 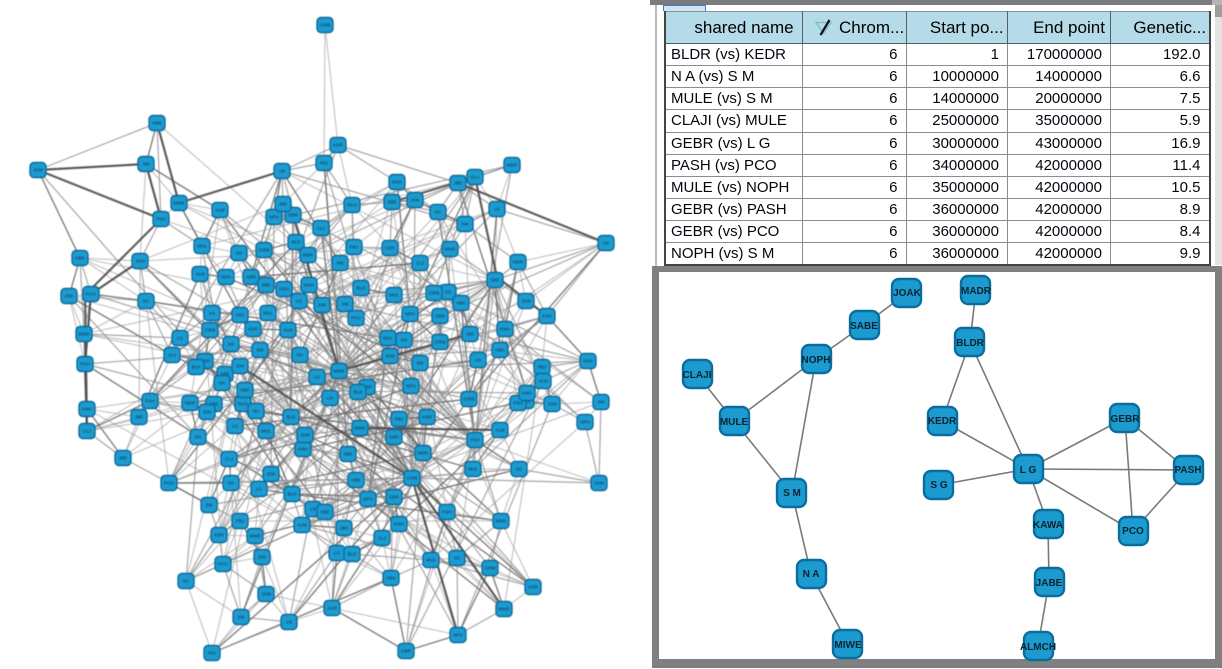 What do you see at coordinates (976, 291) in the screenshot?
I see `svg-text: MADR` at bounding box center [976, 291].